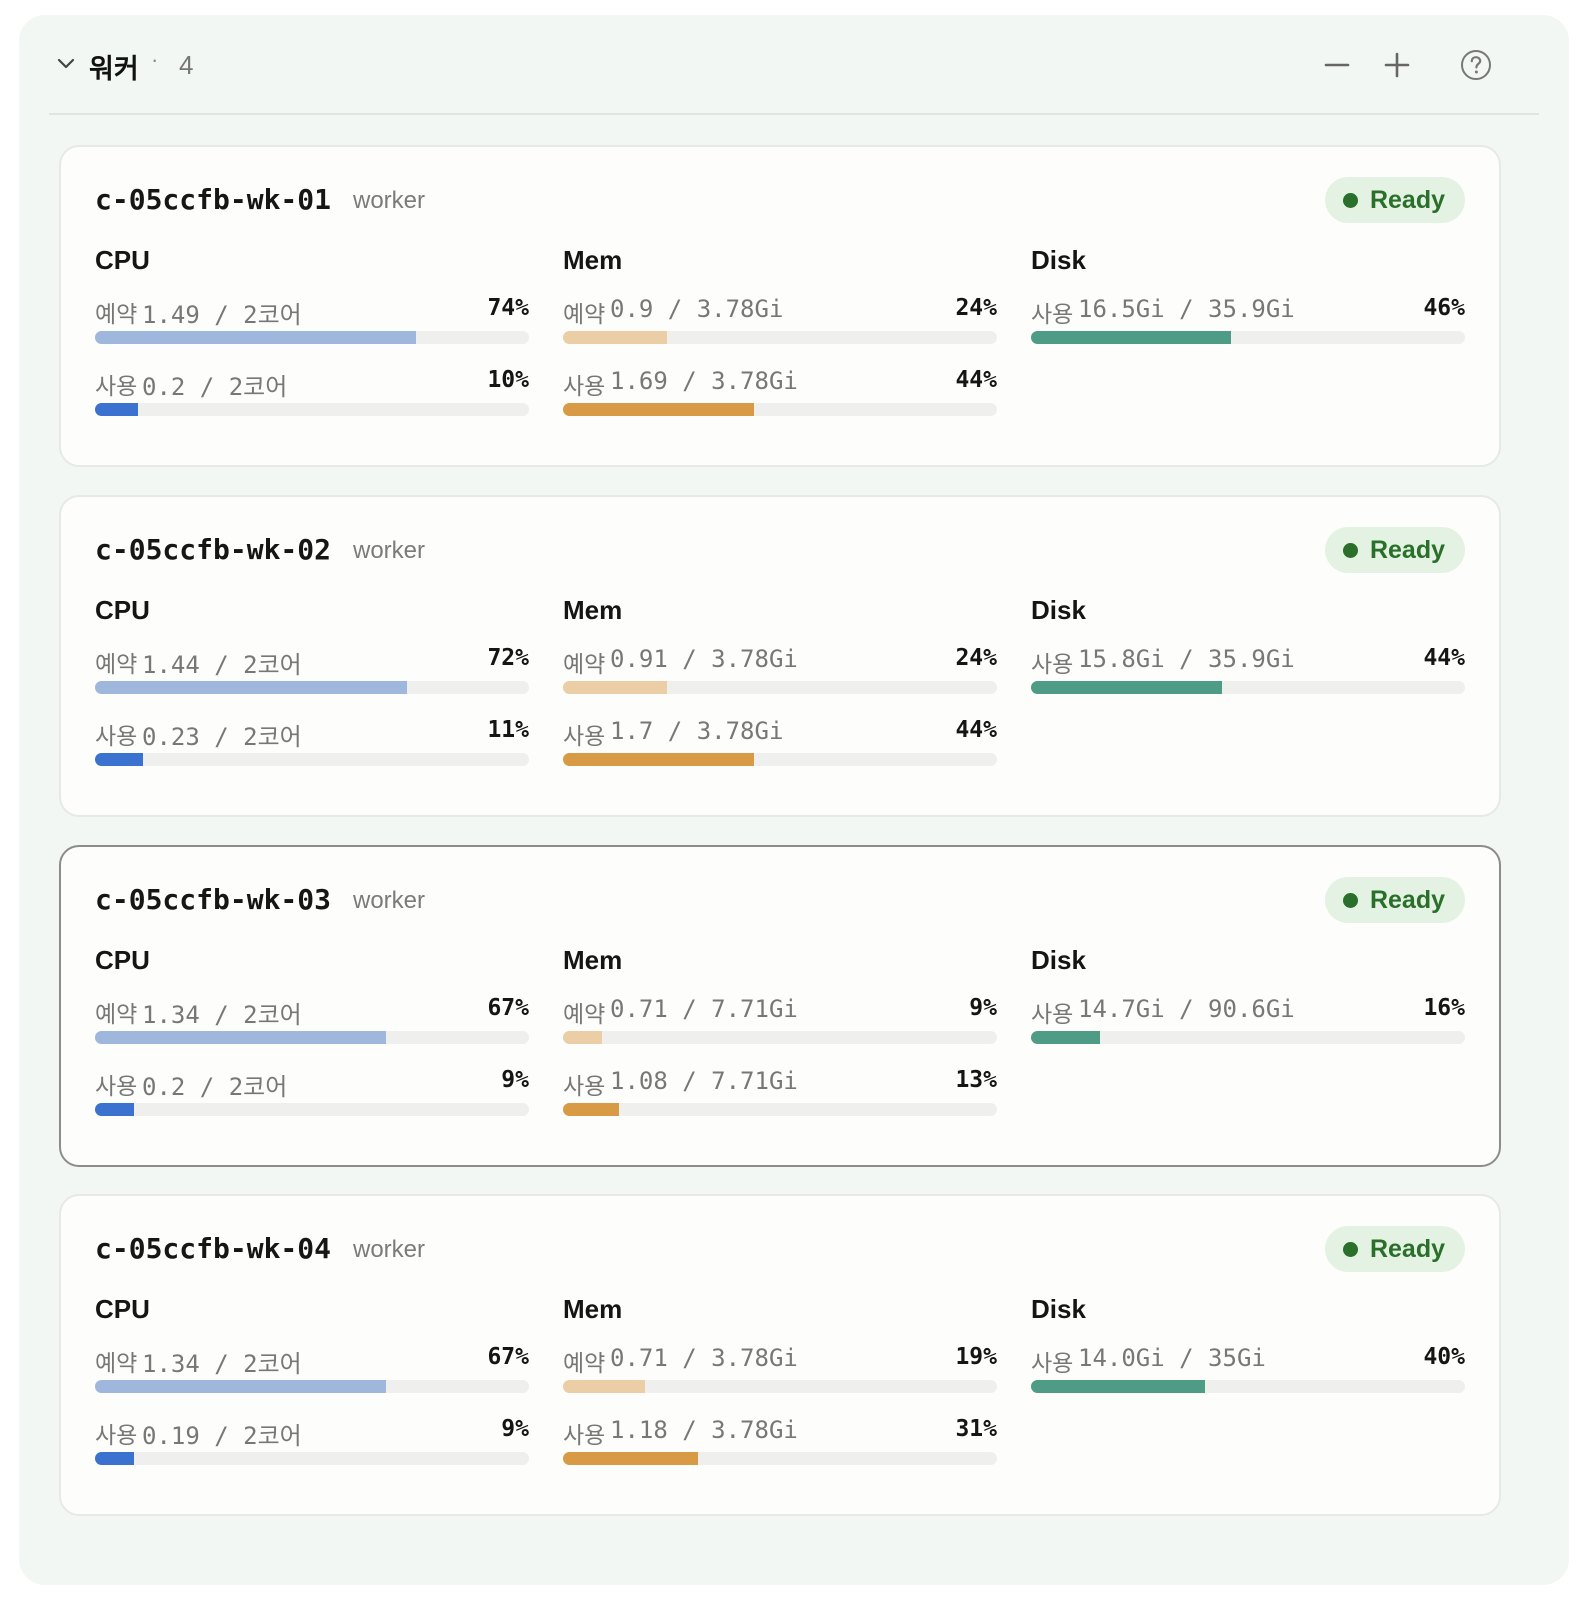 The image size is (1593, 1600). Describe the element at coordinates (213, 199) in the screenshot. I see `node-name: c-05ccfb-wk-01` at that location.